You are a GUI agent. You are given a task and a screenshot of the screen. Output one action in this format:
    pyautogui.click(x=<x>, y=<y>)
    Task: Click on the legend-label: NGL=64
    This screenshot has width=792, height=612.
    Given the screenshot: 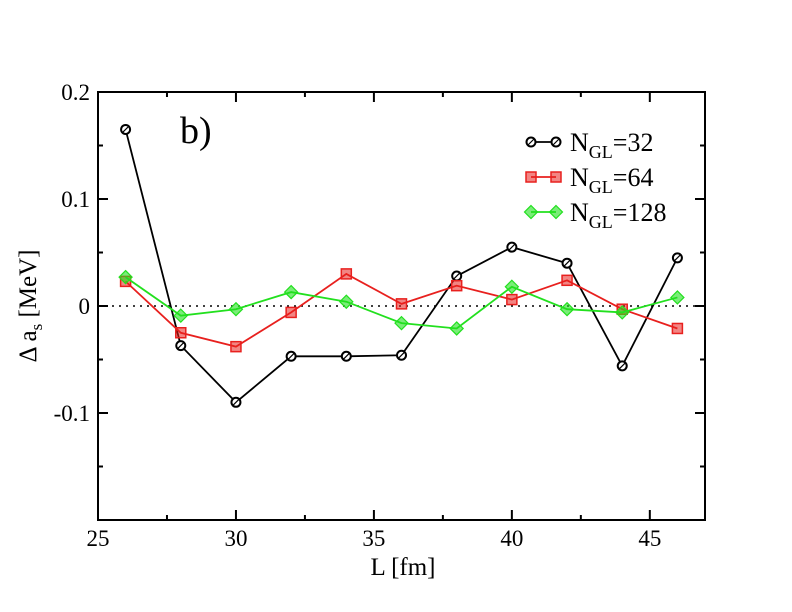 What is the action you would take?
    pyautogui.click(x=611, y=180)
    